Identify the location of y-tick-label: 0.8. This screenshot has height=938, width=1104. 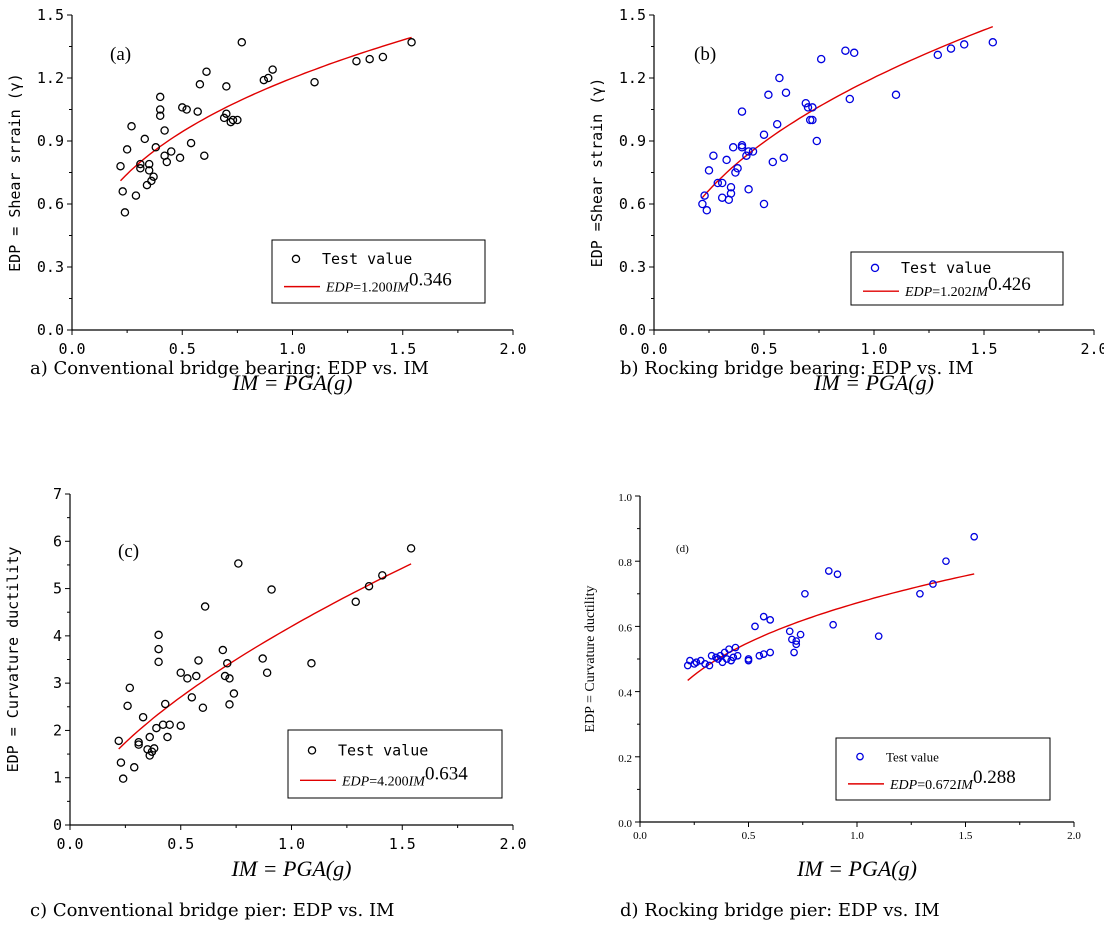
(625, 563).